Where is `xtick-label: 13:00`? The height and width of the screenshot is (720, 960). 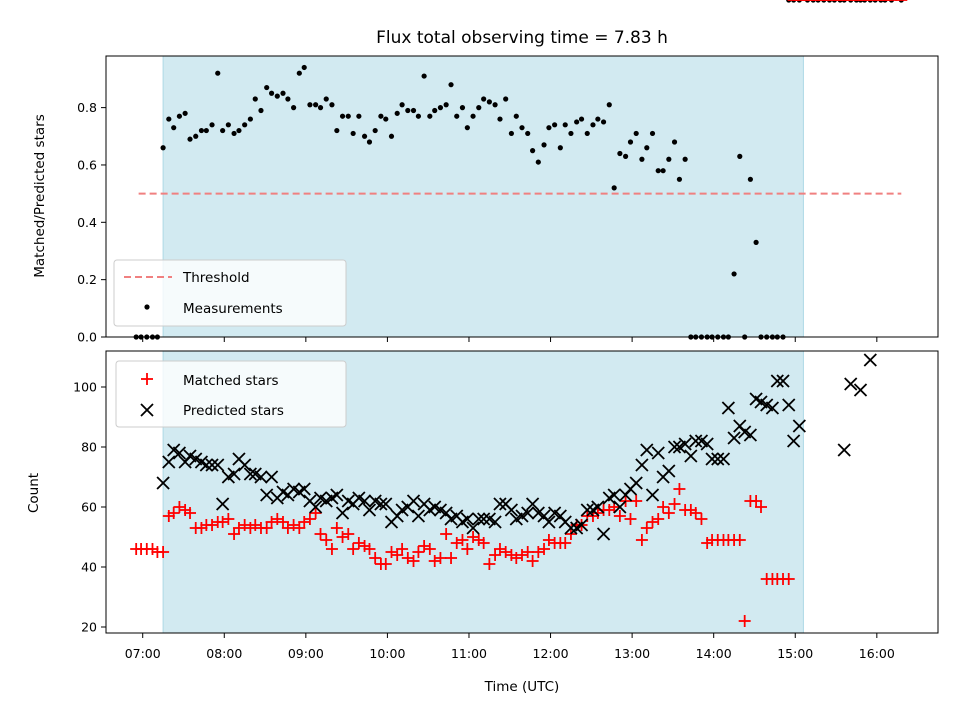 xtick-label: 13:00 is located at coordinates (632, 653).